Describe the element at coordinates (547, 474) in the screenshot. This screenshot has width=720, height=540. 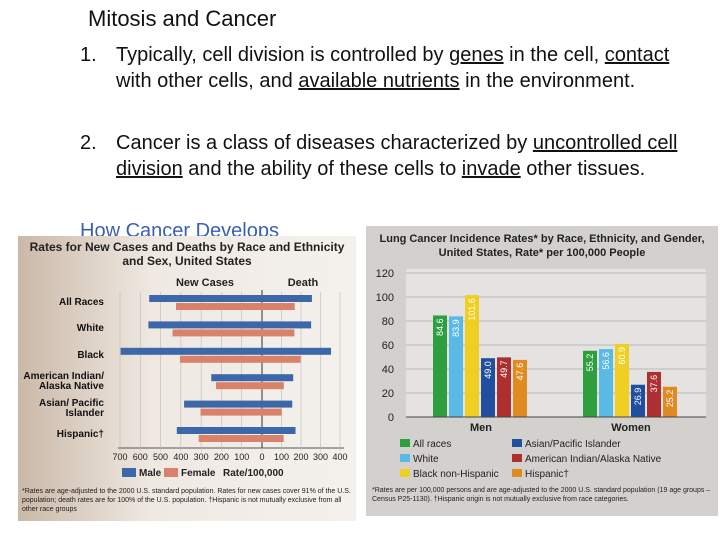
I see `legend-label: Hispanic†` at that location.